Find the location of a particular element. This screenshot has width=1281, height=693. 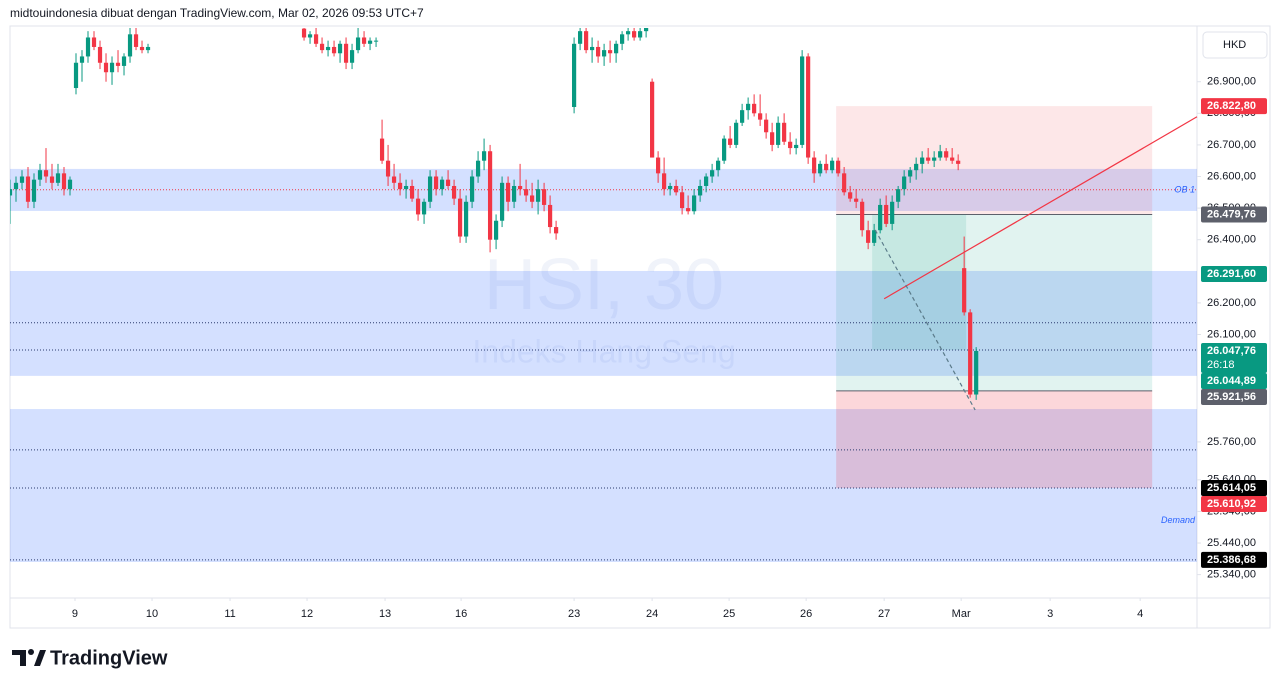

trend-line is located at coordinates (925, 320).